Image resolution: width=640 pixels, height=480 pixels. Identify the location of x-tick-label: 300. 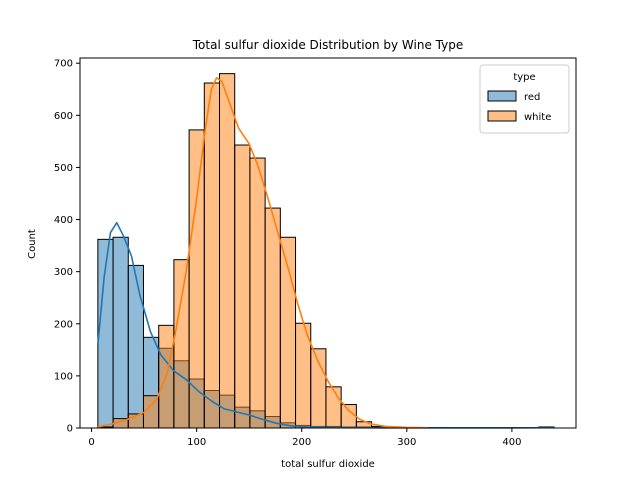
(406, 442).